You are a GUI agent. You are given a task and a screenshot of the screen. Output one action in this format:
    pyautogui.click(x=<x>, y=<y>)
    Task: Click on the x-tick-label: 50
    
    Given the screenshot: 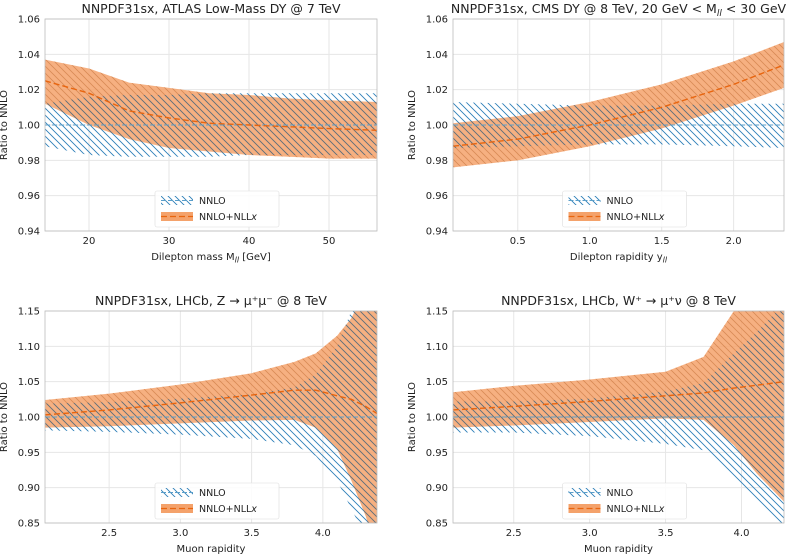 What is the action you would take?
    pyautogui.click(x=329, y=241)
    